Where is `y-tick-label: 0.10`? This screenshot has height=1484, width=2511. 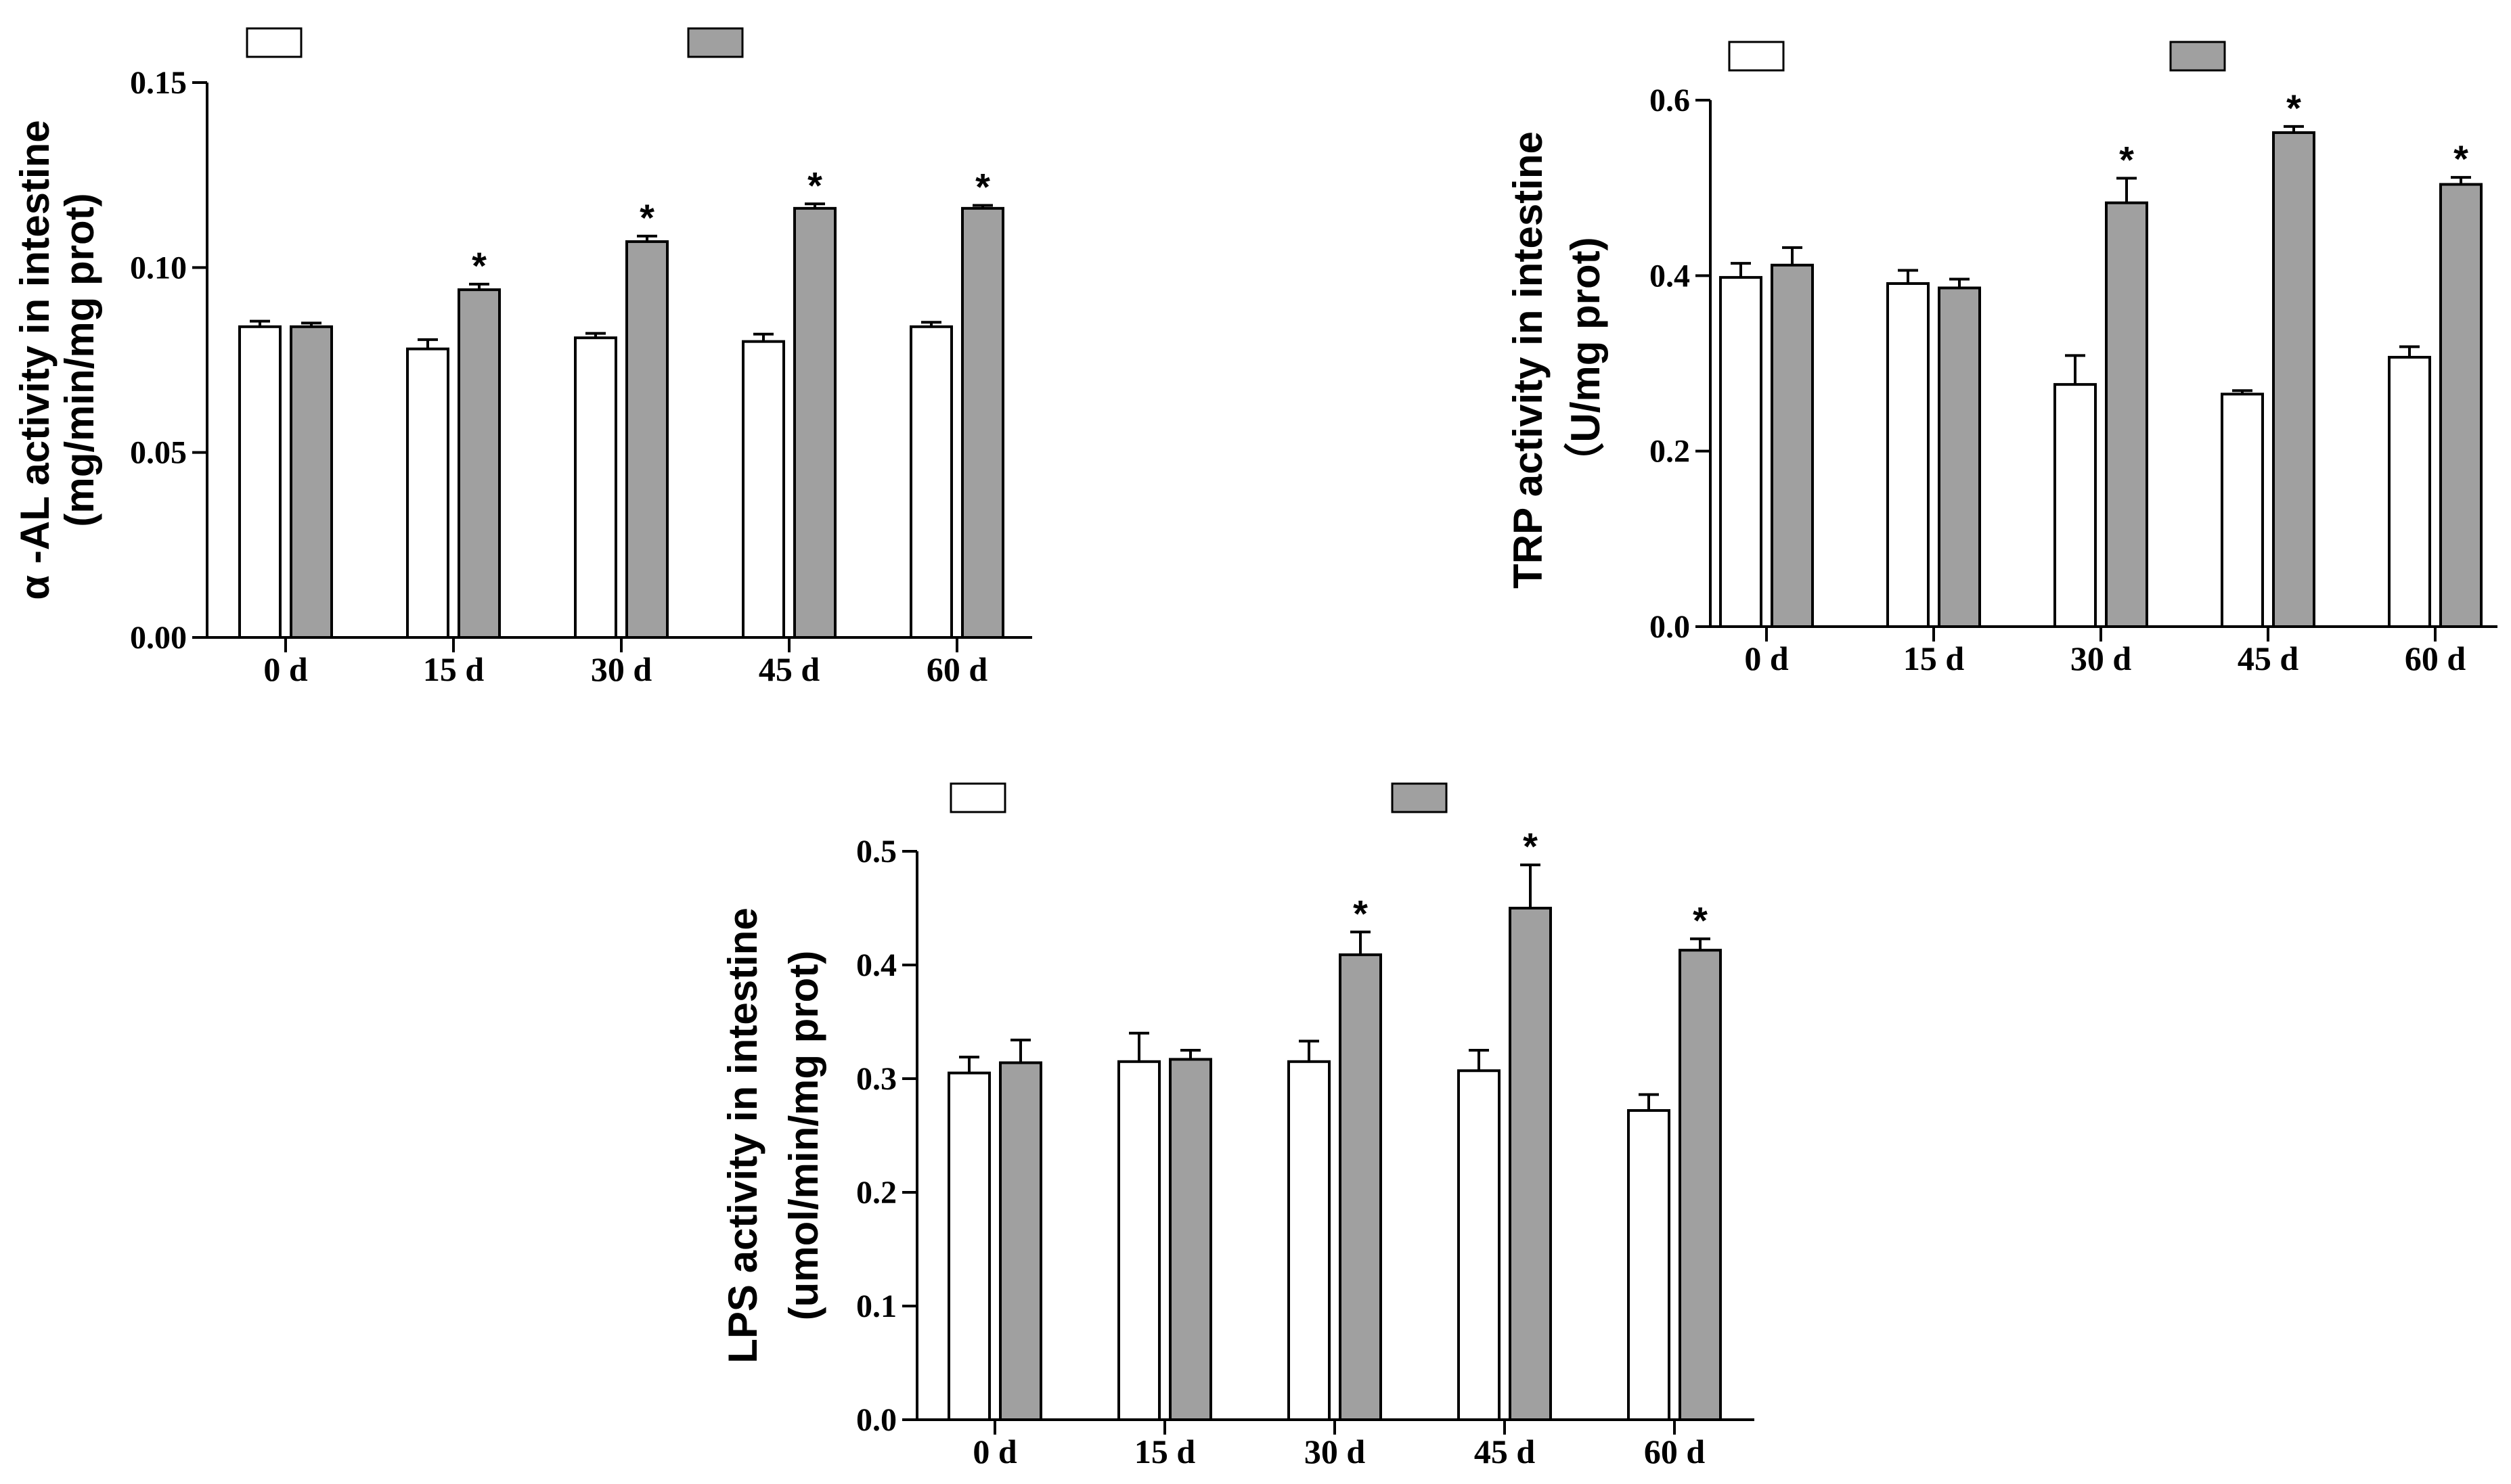
y-tick-label: 0.10 is located at coordinates (158, 268).